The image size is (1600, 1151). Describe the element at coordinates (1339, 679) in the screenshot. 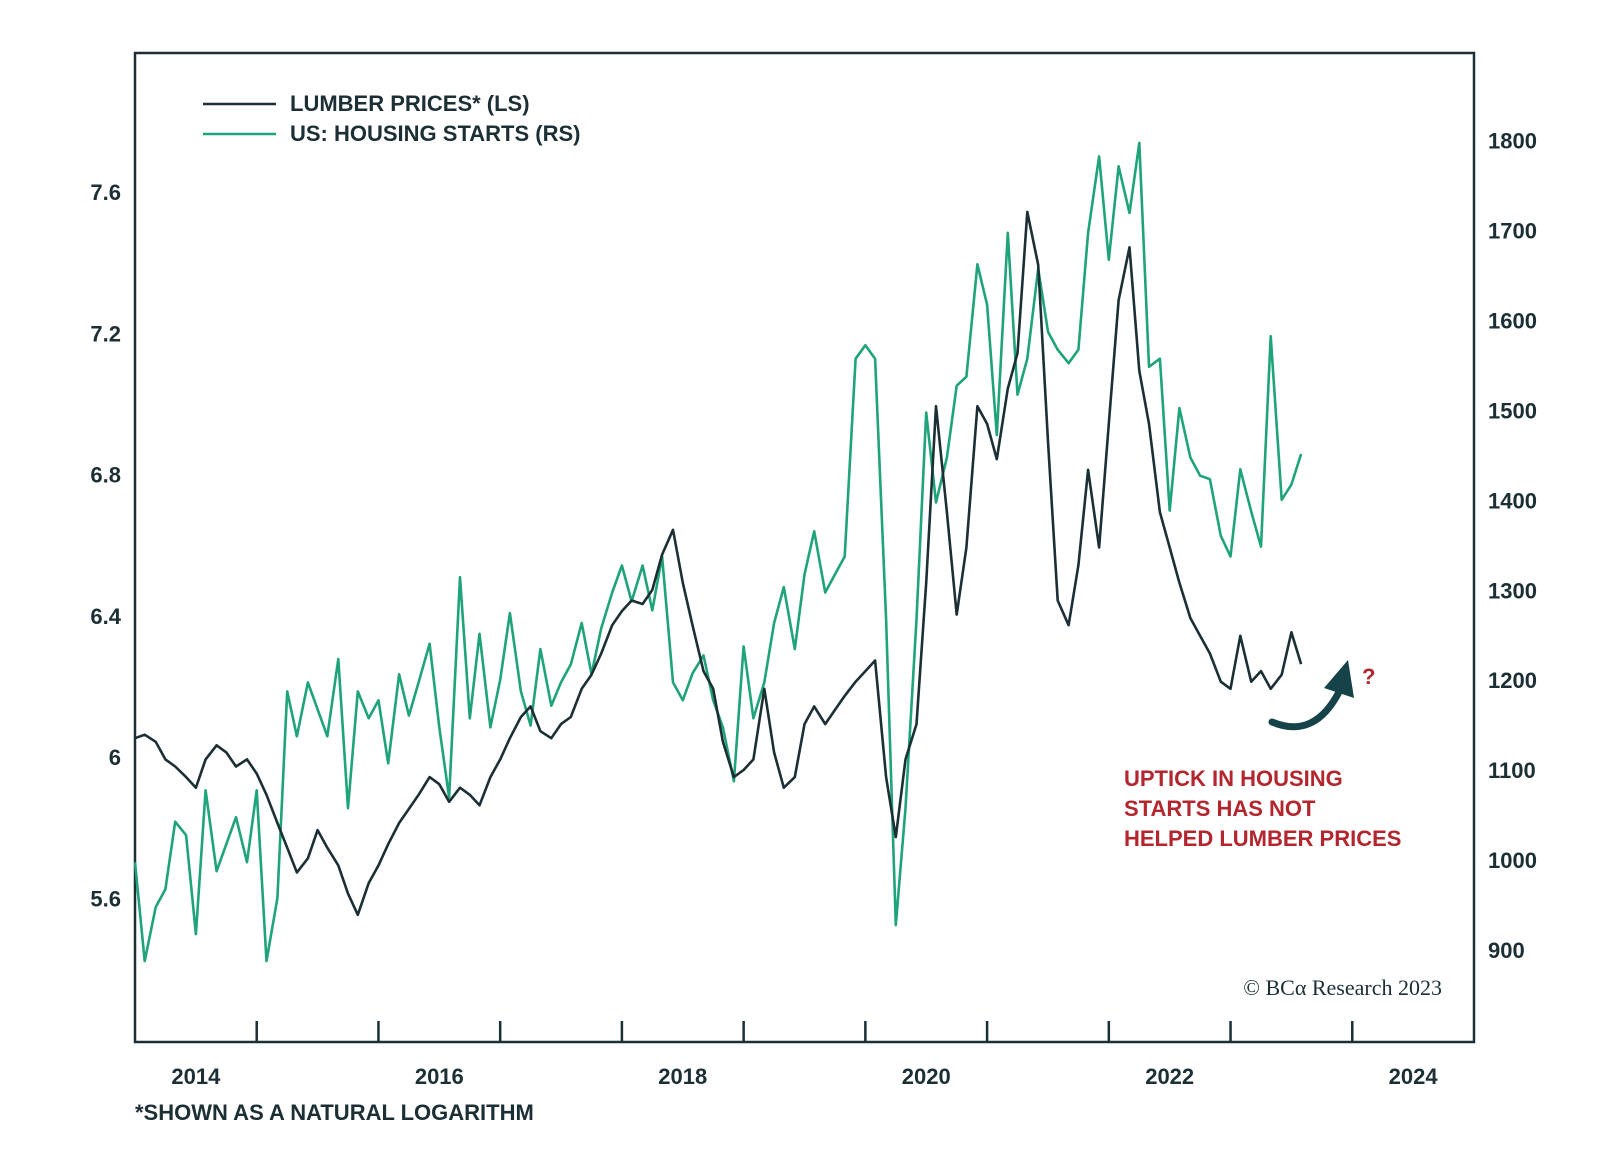

I see `annotation-arrowhead` at that location.